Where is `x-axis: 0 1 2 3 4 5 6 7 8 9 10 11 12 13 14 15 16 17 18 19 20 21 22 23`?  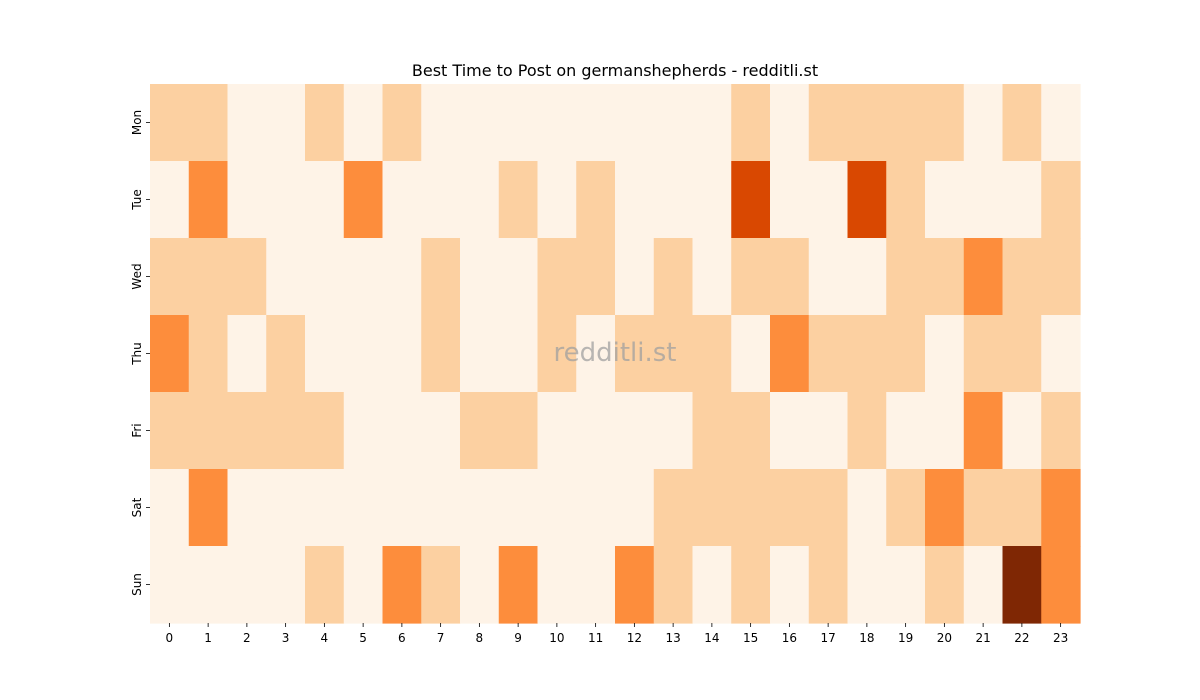 x-axis: 0 1 2 3 4 5 6 7 8 9 10 11 12 13 14 15 16 17 18 19 20 21 22 23 is located at coordinates (617, 634).